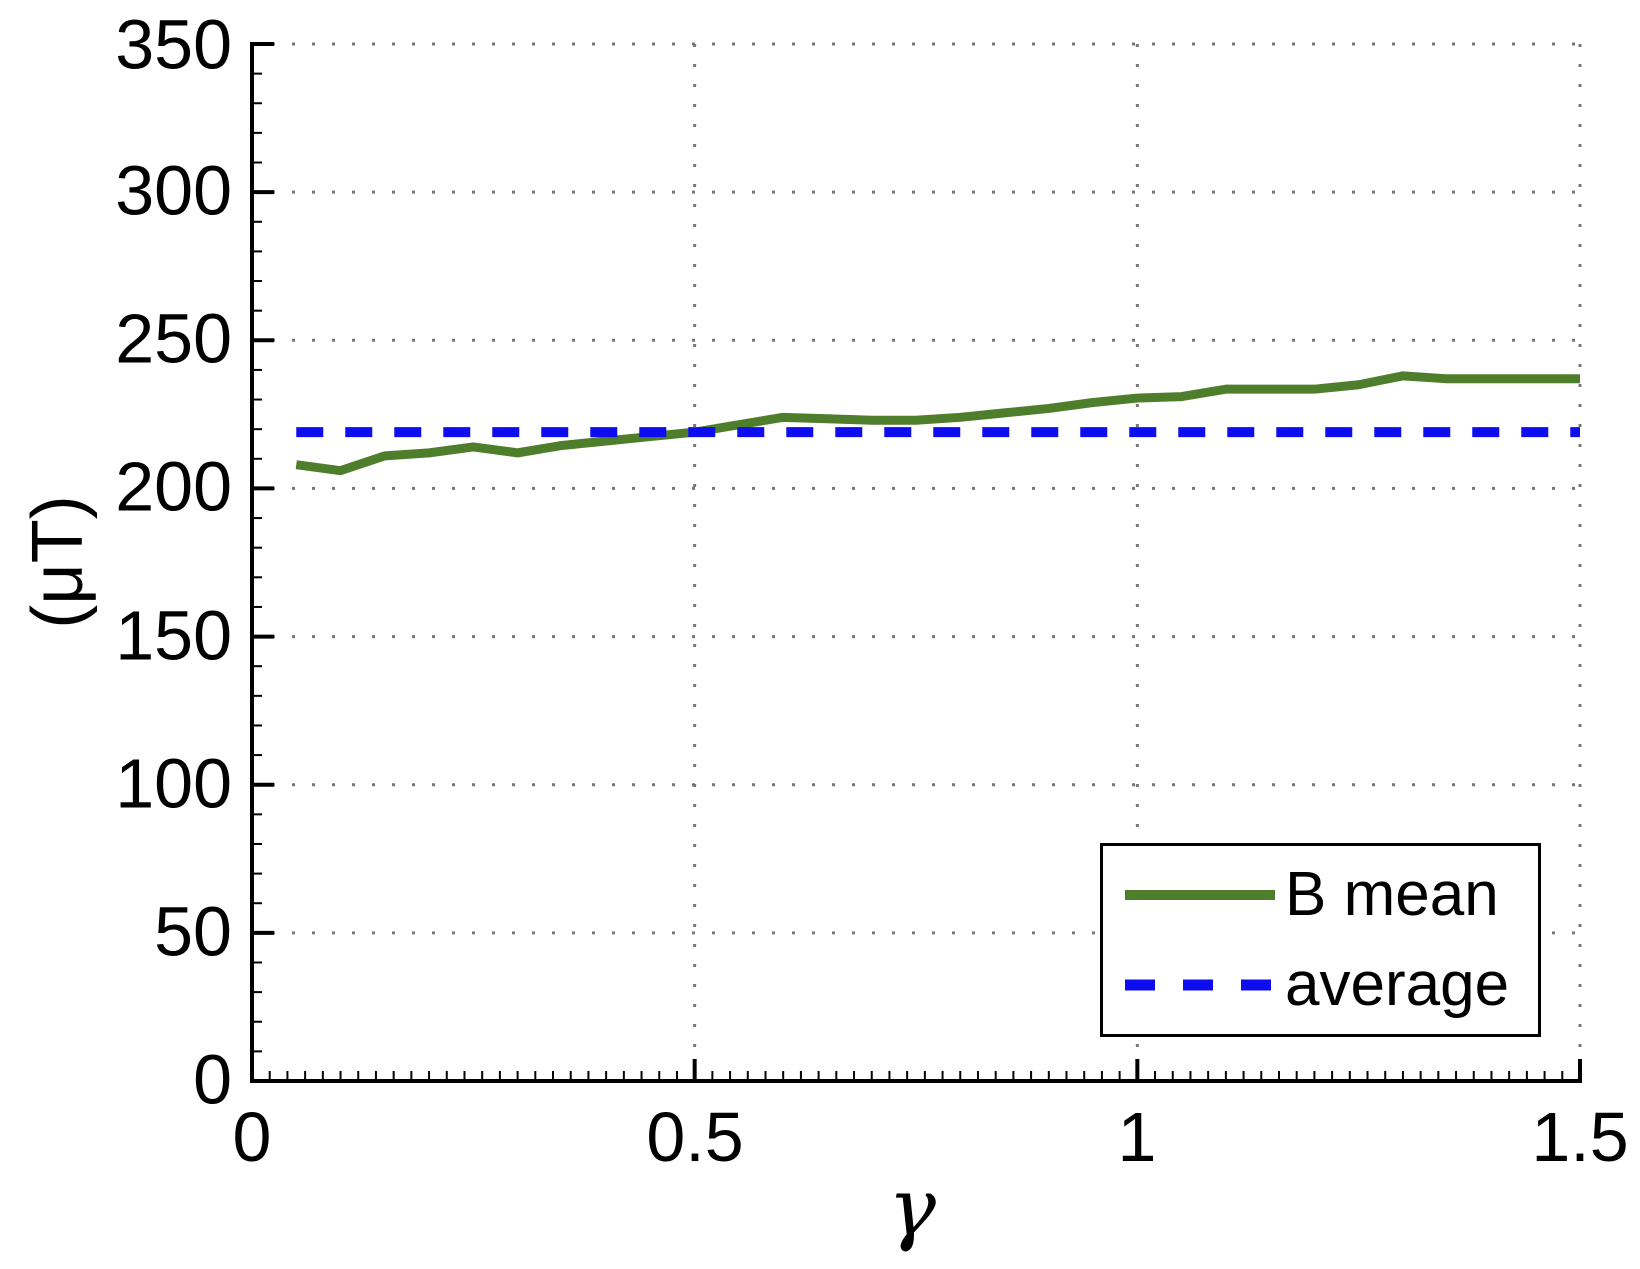 The image size is (1640, 1269). What do you see at coordinates (193, 931) in the screenshot?
I see `y-tick-label: 50` at bounding box center [193, 931].